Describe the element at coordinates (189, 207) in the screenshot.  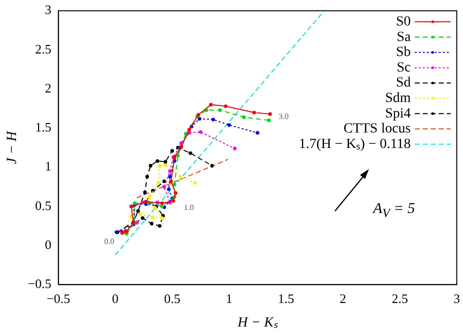
I see `annotation: 1.0` at that location.